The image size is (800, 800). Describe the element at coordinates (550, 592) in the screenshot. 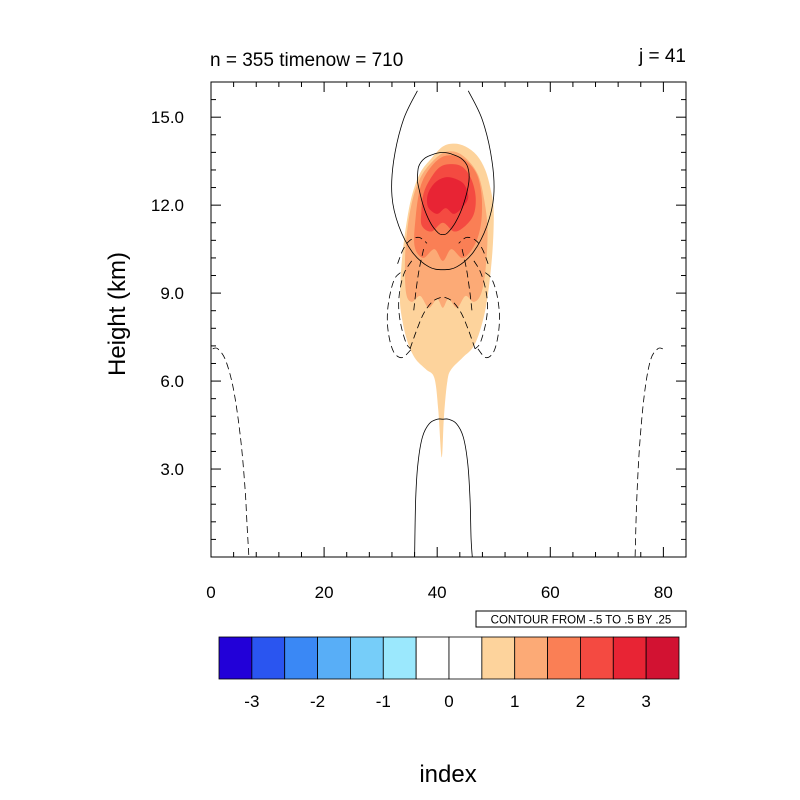

I see `x-tick-label: 60` at that location.